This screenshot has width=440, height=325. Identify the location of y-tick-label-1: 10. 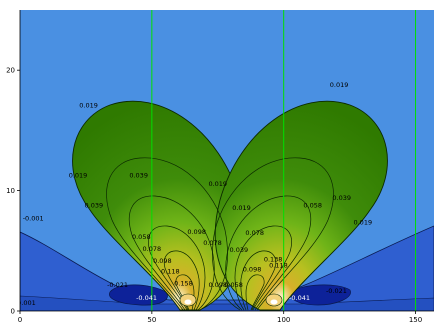
(10, 191).